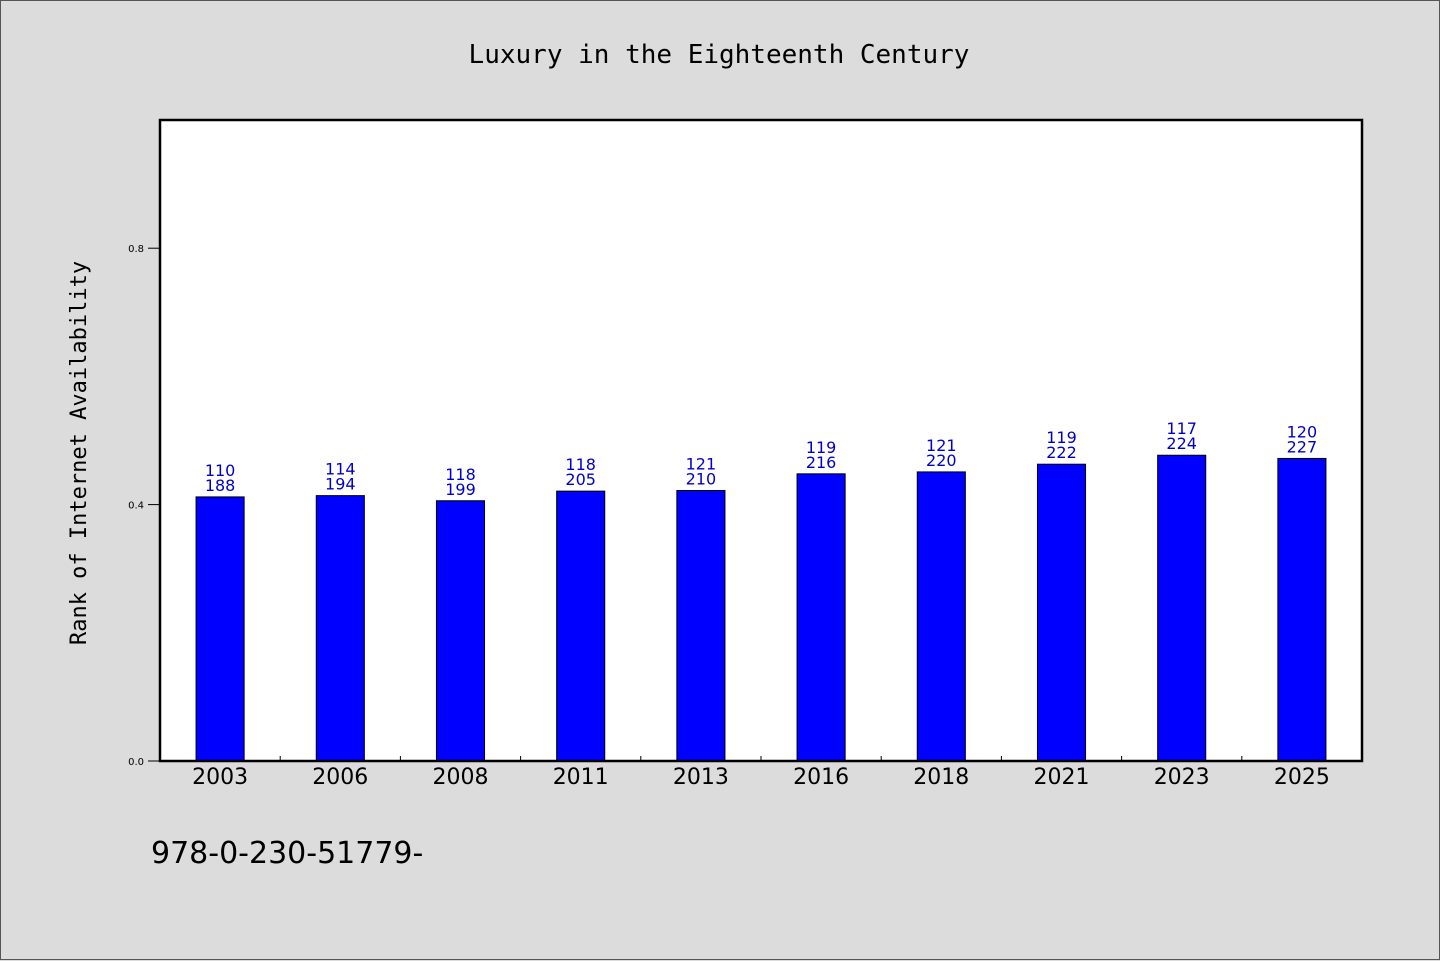  I want to click on x-tick-label-2023: 2023, so click(1182, 777).